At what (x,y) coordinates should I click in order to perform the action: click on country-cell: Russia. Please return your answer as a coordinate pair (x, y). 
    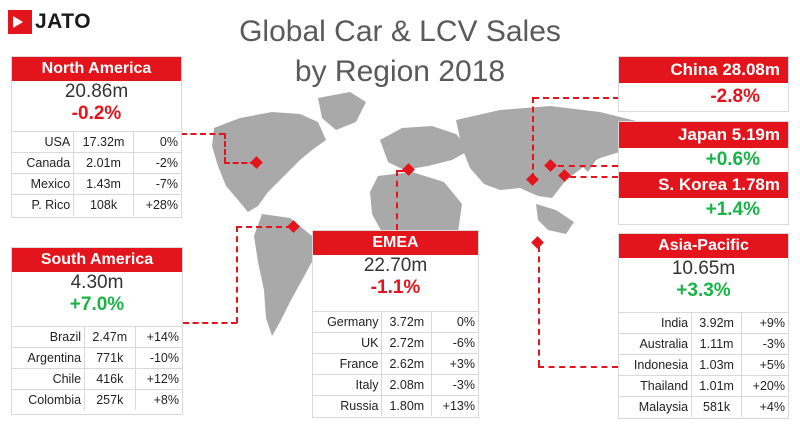
    Looking at the image, I should click on (347, 405).